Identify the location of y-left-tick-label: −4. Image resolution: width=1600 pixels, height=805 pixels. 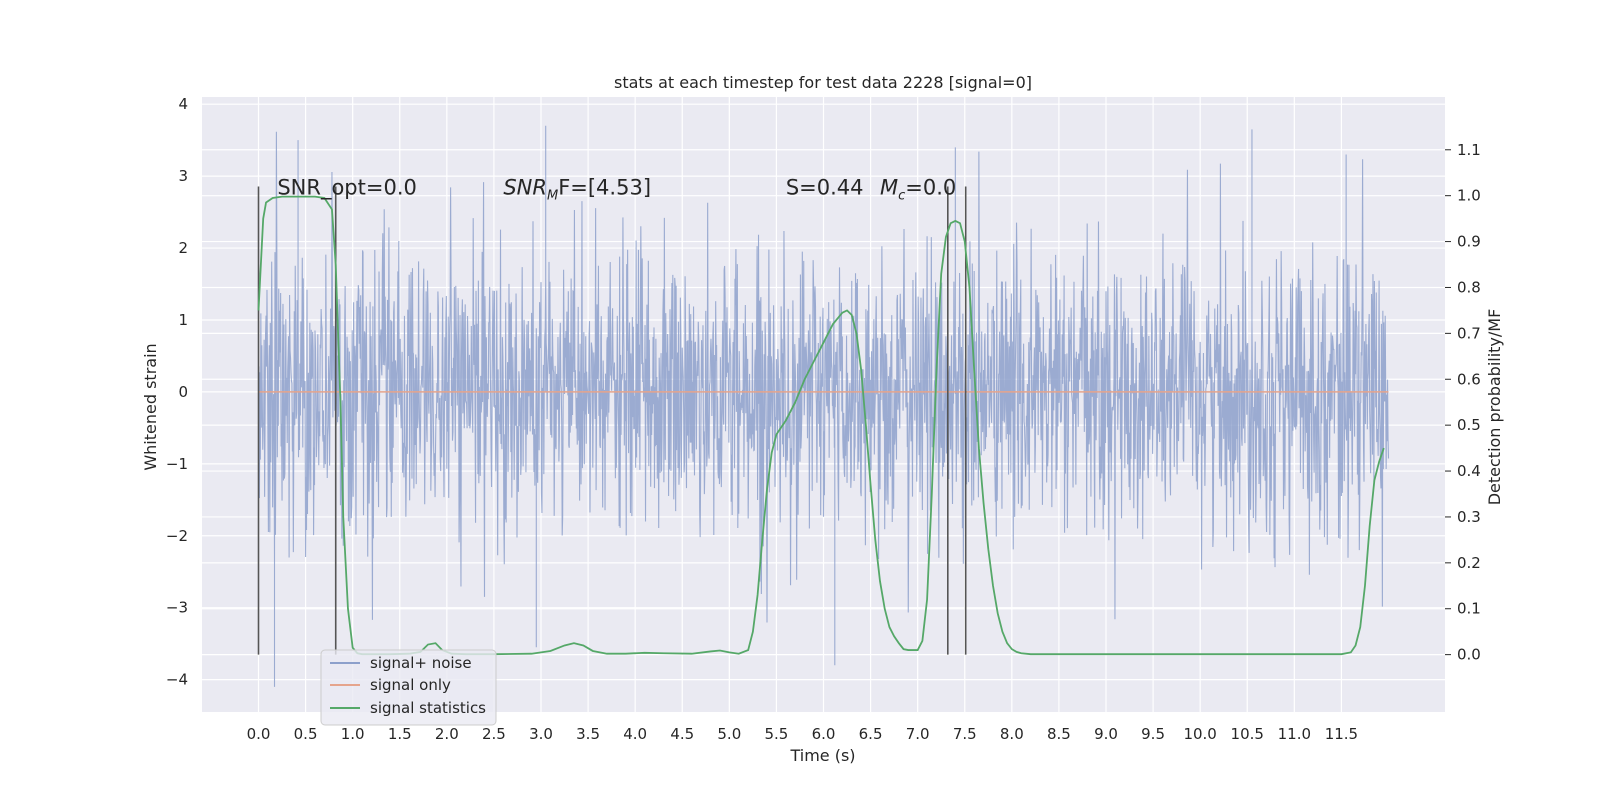
(177, 680).